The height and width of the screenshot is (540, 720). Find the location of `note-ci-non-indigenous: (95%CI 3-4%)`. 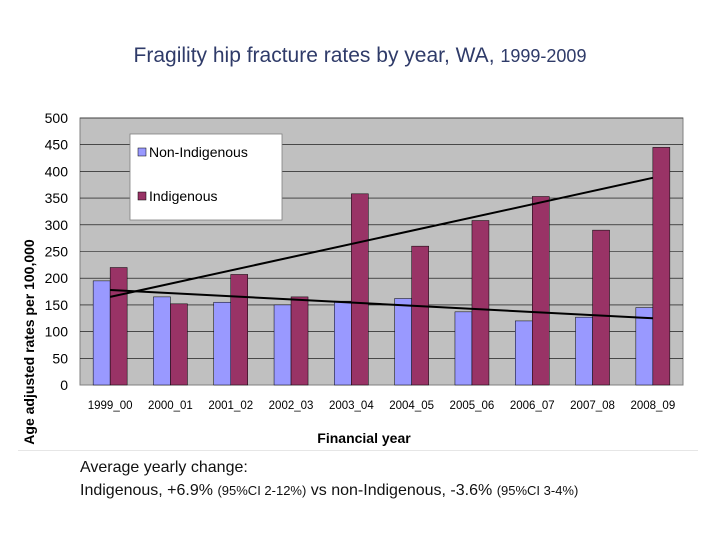

note-ci-non-indigenous: (95%CI 3-4%) is located at coordinates (537, 490).